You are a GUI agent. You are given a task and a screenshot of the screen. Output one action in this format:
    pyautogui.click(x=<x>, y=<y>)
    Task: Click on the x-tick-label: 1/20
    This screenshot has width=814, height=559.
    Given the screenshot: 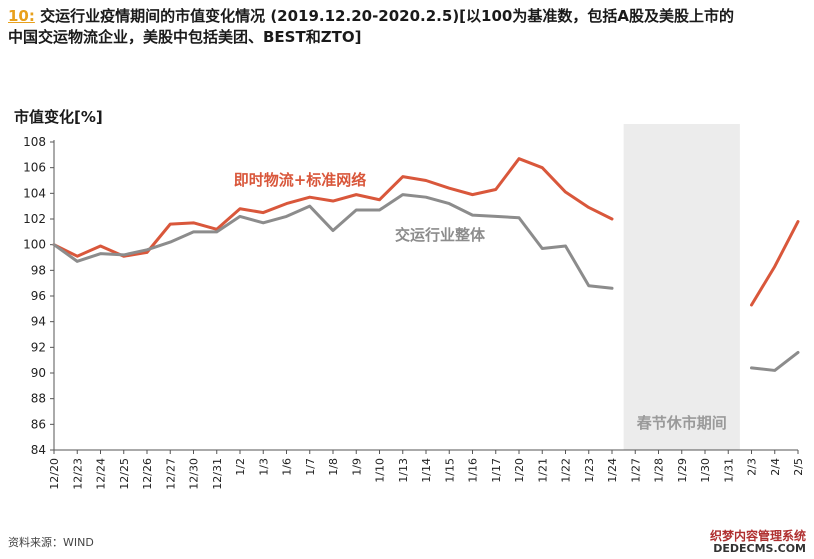 What is the action you would take?
    pyautogui.click(x=519, y=470)
    